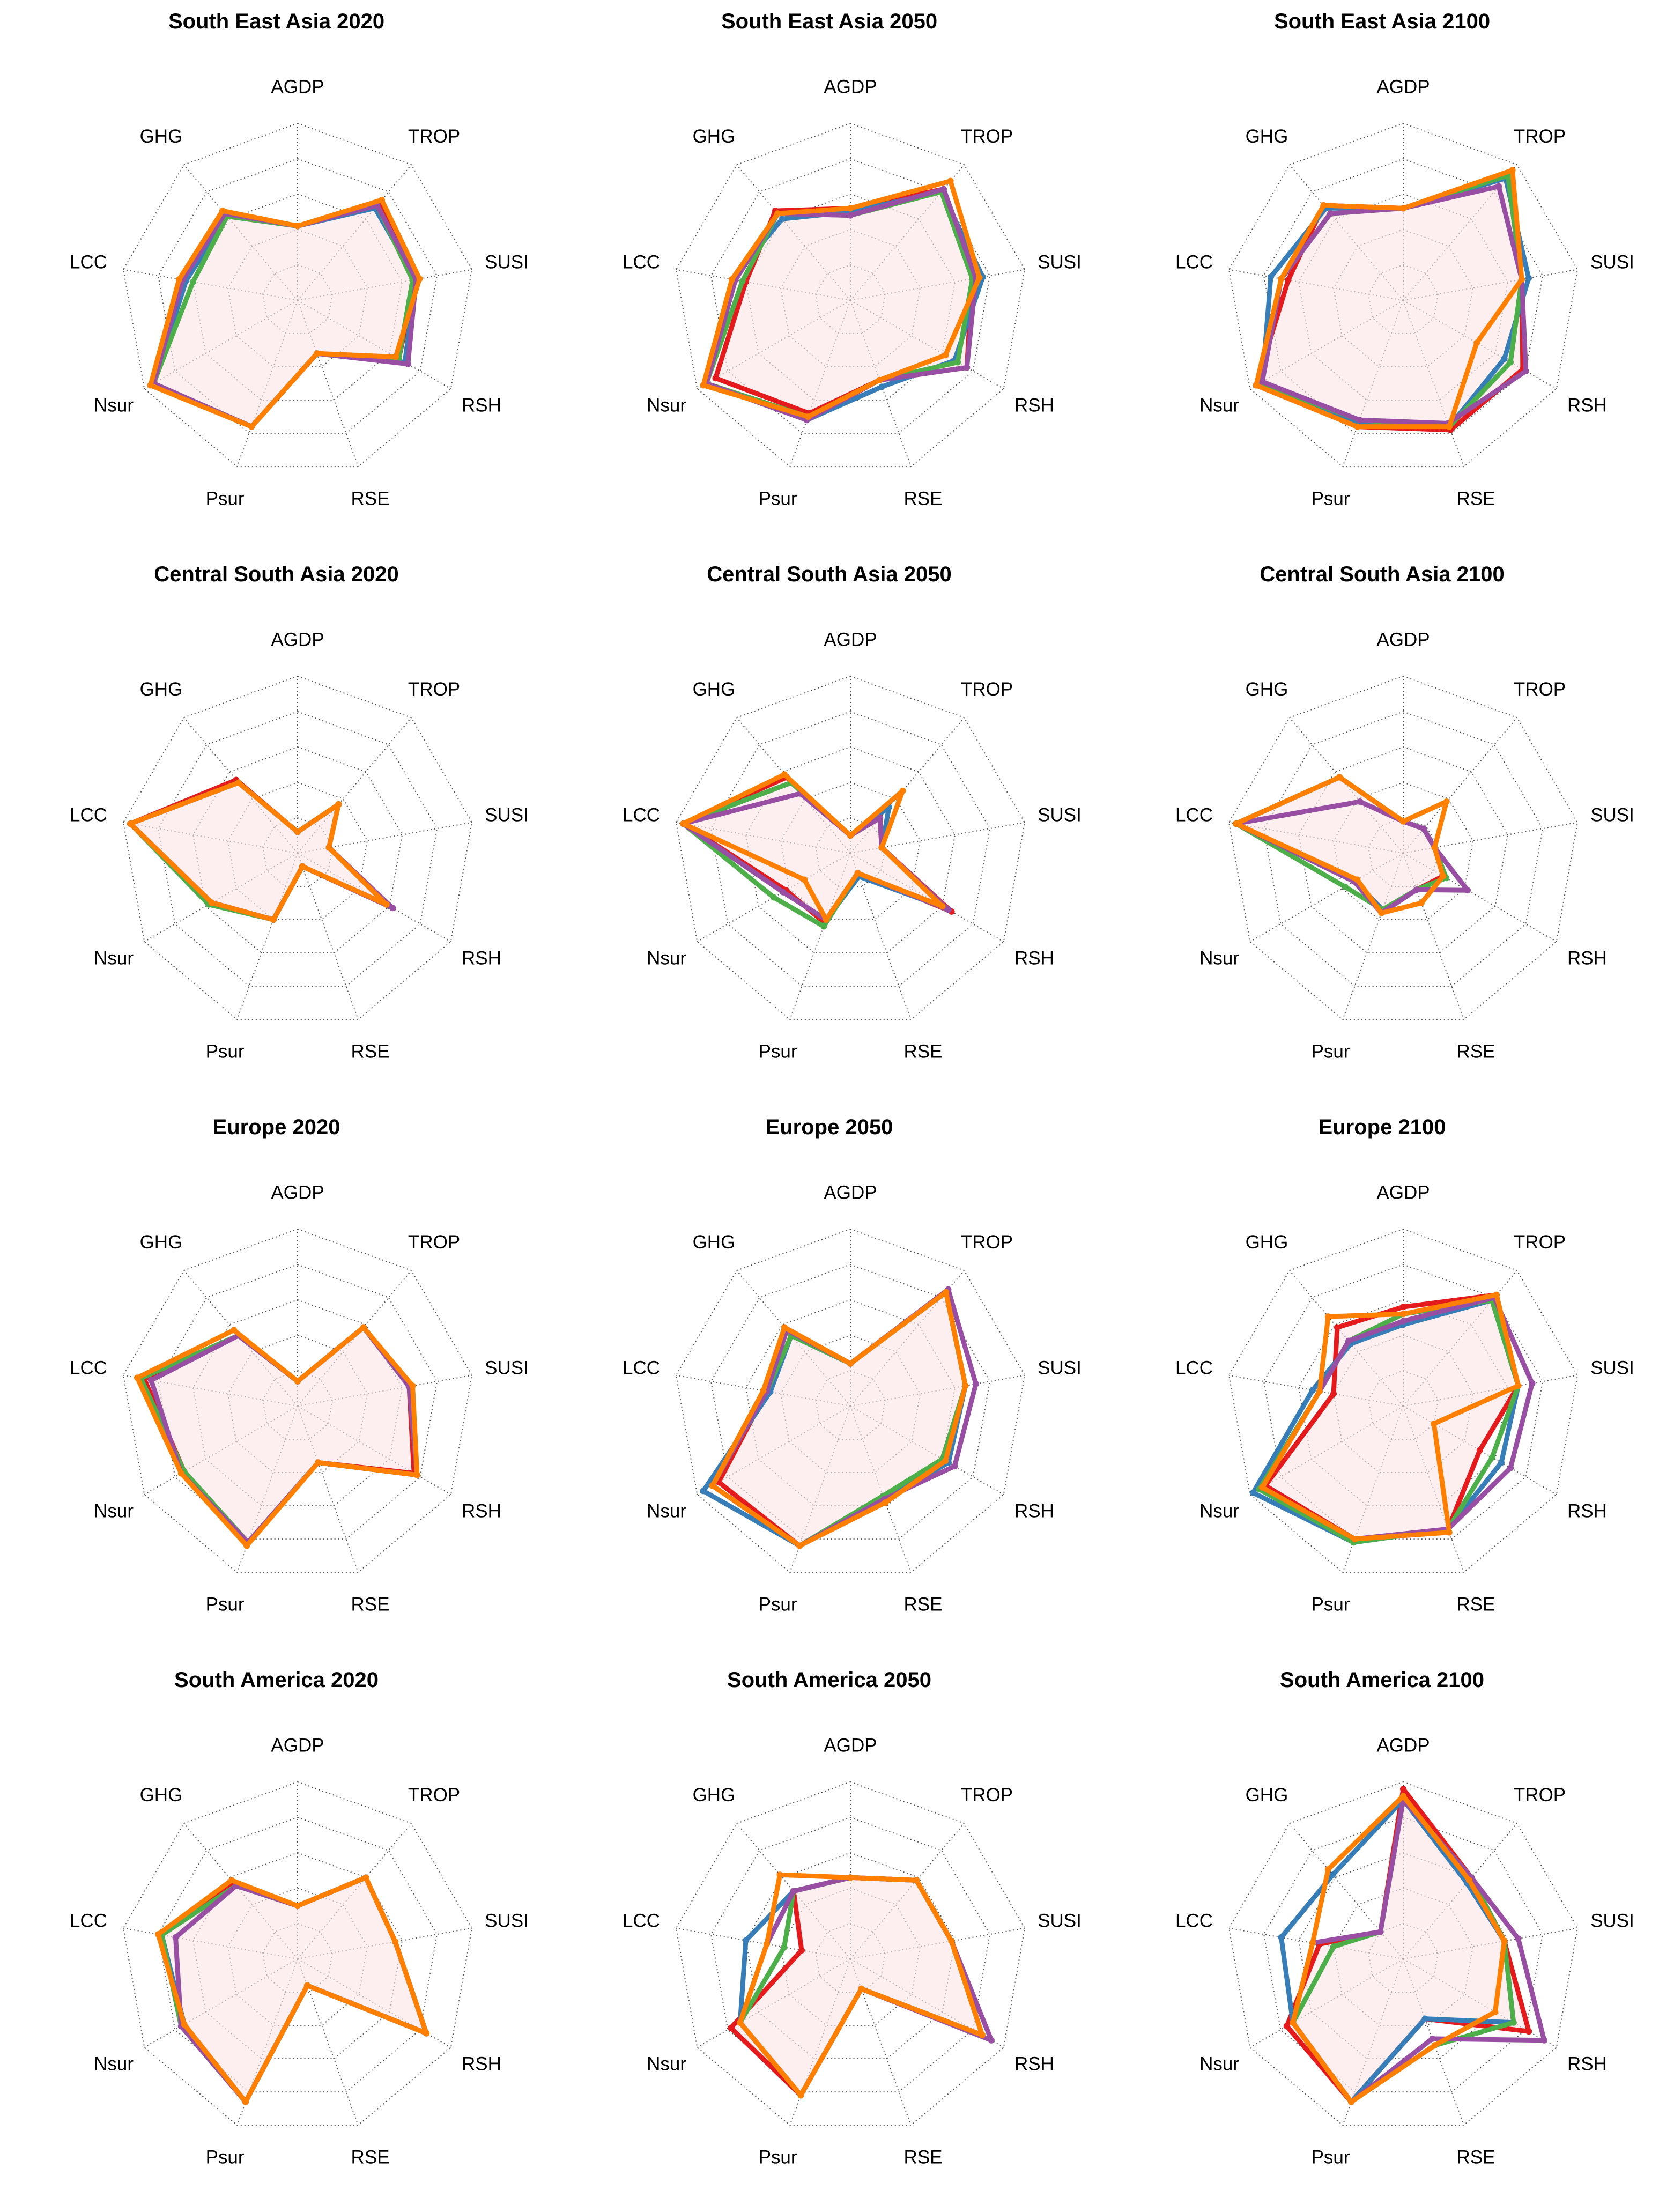 This screenshot has width=1659, height=2212. Describe the element at coordinates (1267, 1242) in the screenshot. I see `axis-label: GHG` at that location.